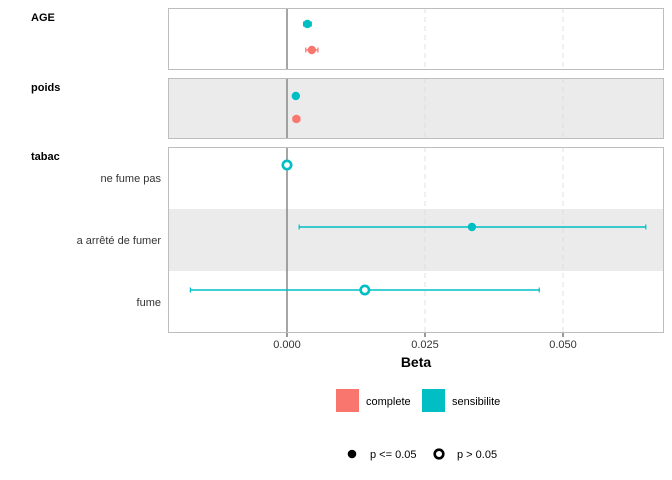  What do you see at coordinates (477, 455) in the screenshot?
I see `legend-label: p > 0.05` at bounding box center [477, 455].